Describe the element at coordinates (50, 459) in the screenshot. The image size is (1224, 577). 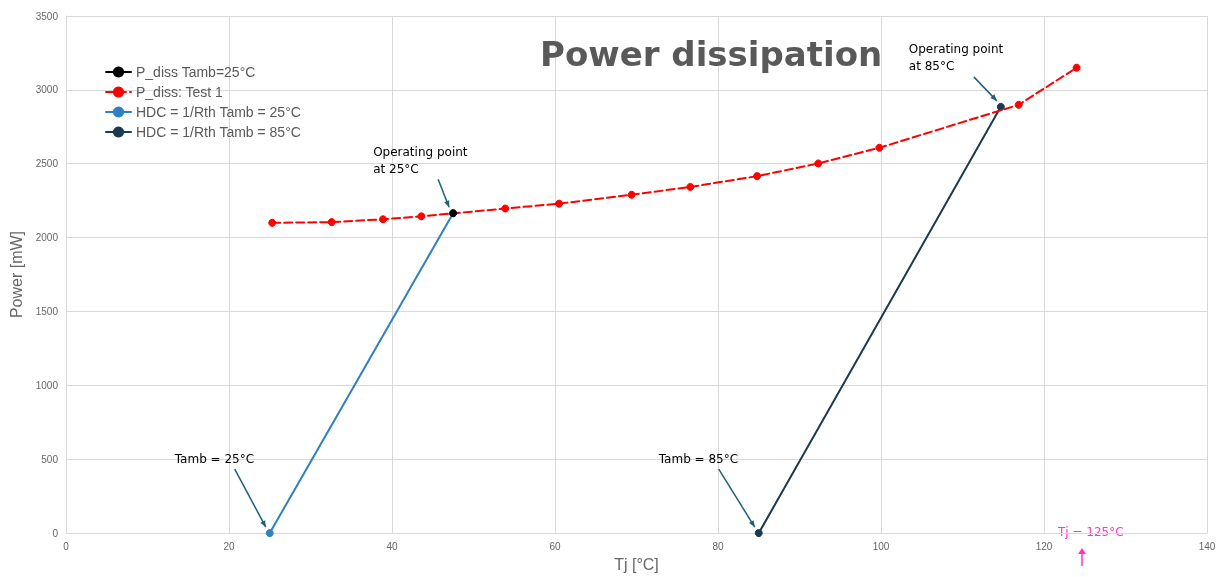
I see `y-tick-label: 500` at that location.